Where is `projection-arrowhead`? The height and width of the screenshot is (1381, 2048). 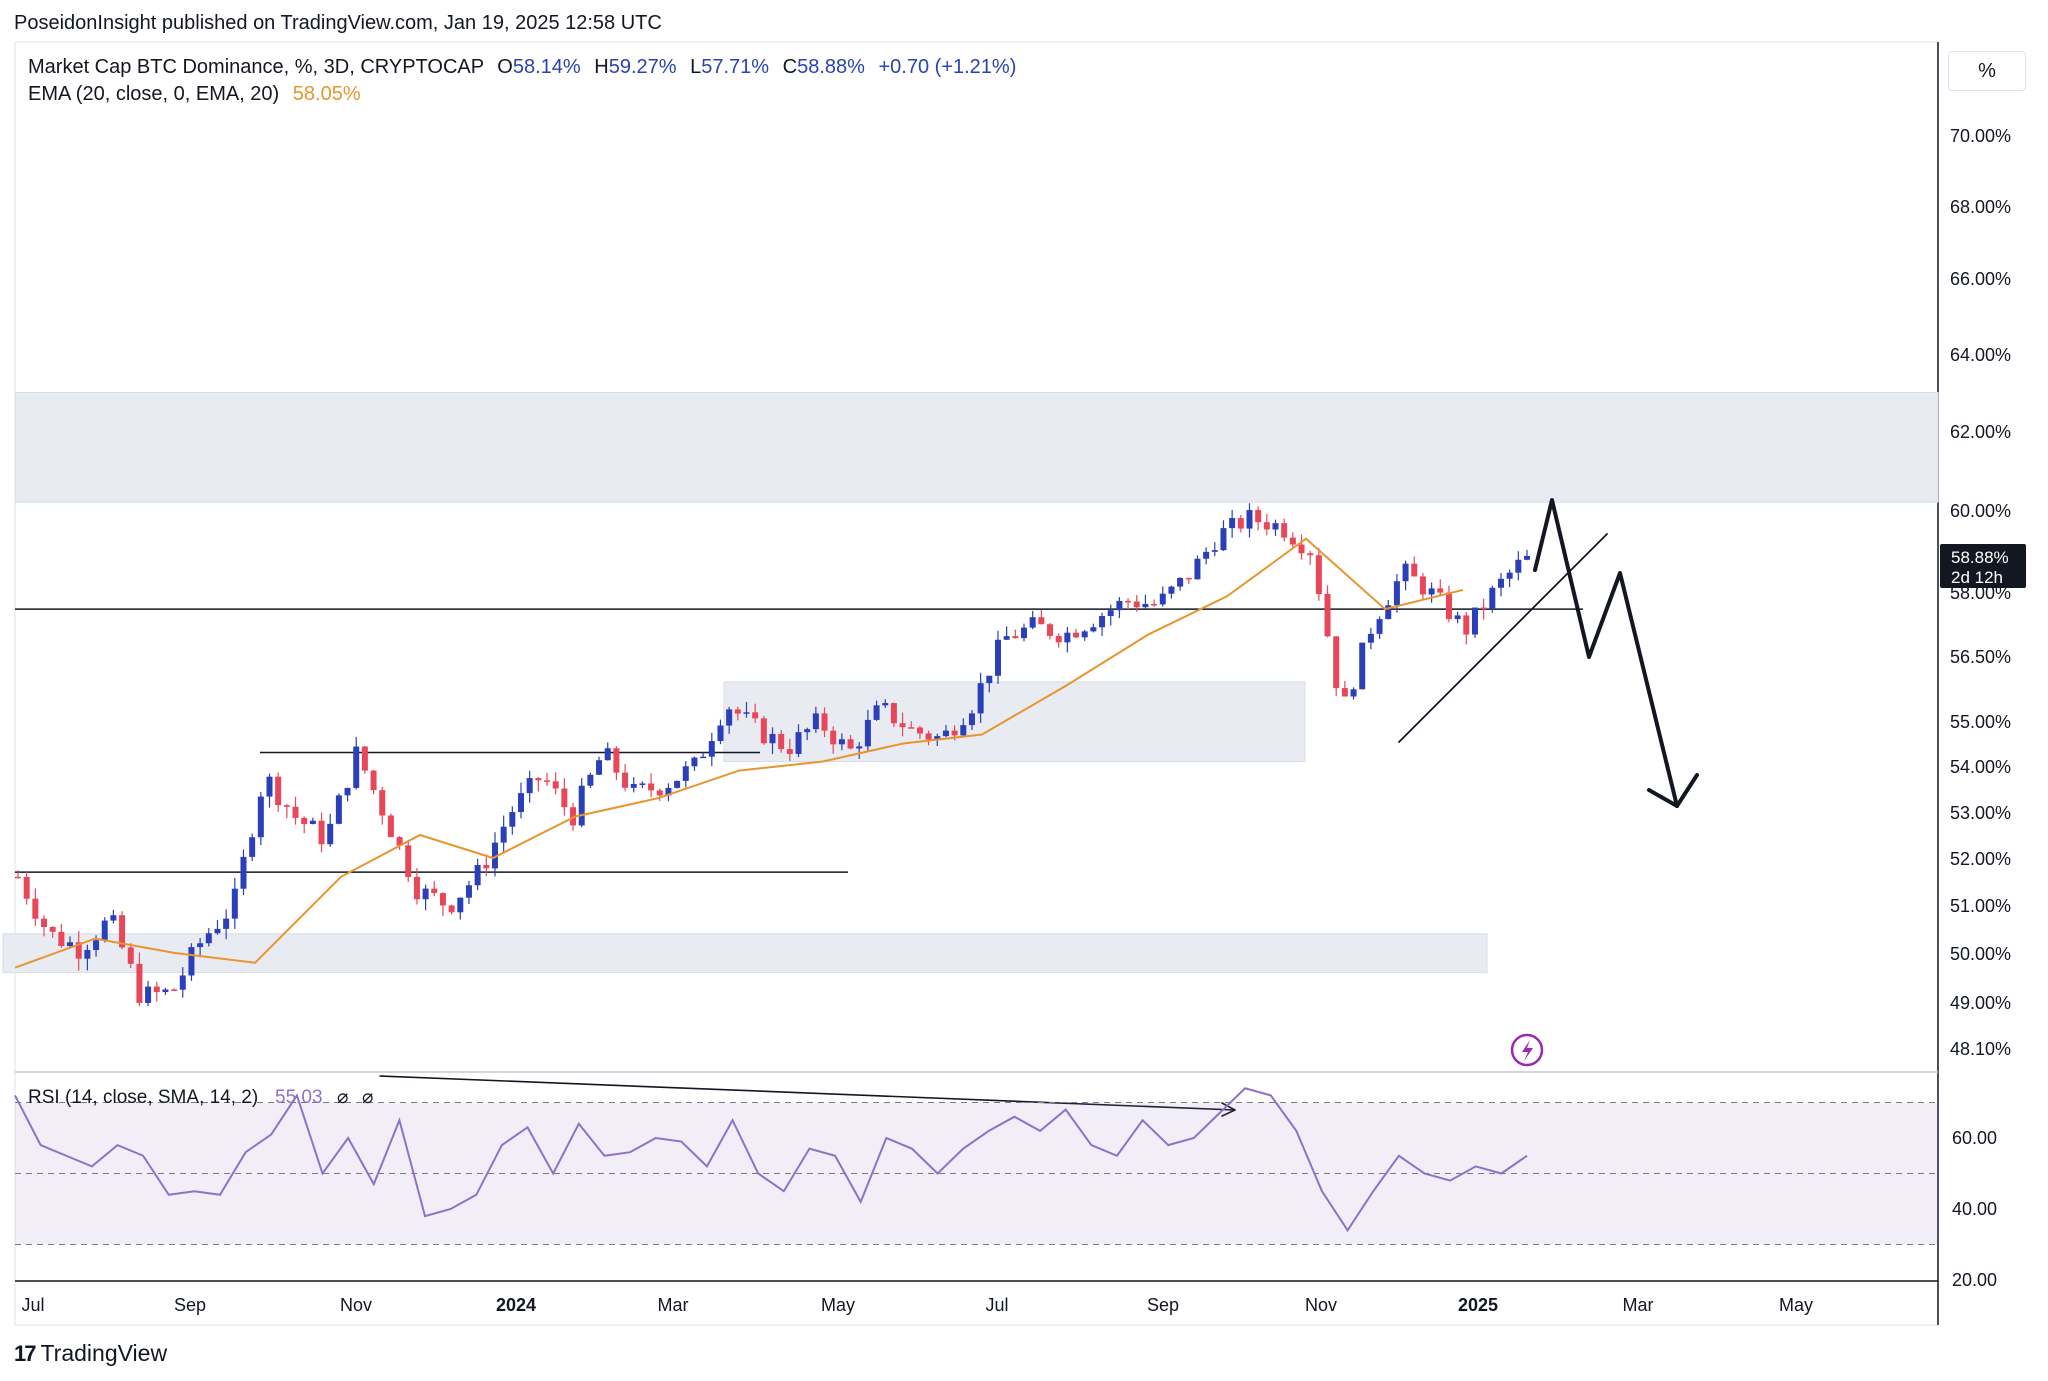
projection-arrowhead is located at coordinates (1673, 790).